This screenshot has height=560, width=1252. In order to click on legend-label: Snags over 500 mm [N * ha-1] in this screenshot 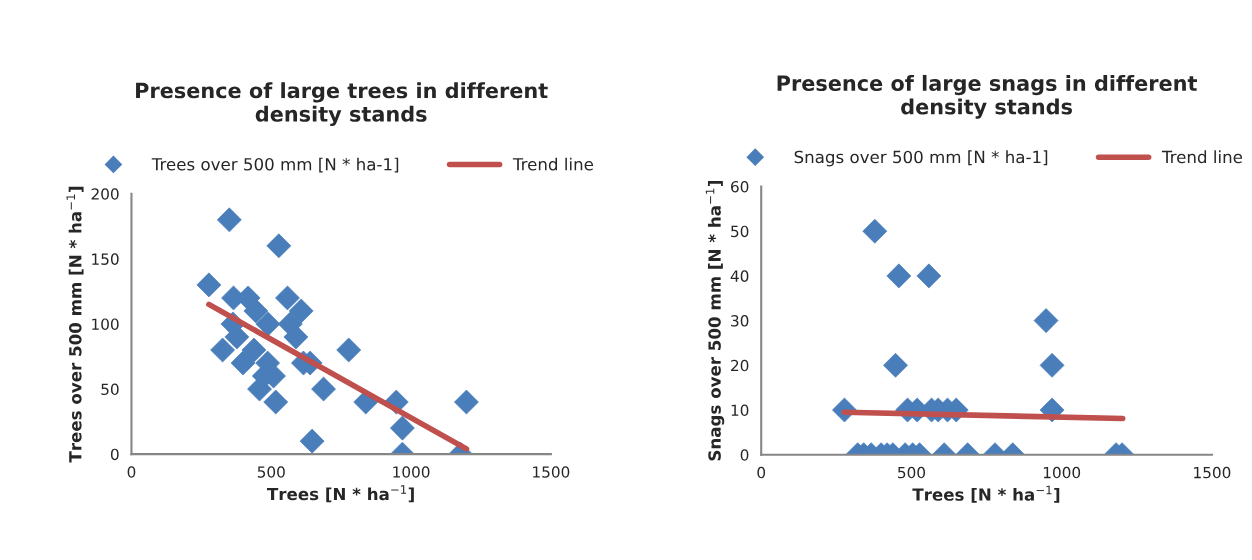, I will do `click(921, 158)`.